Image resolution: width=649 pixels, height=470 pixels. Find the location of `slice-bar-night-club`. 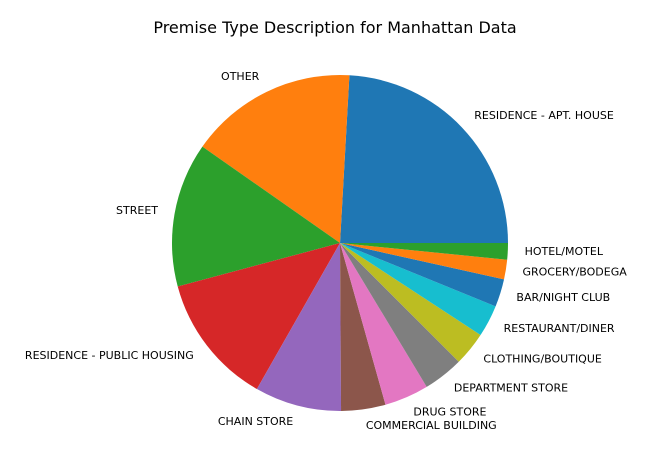

slice-bar-night-club is located at coordinates (422, 275).